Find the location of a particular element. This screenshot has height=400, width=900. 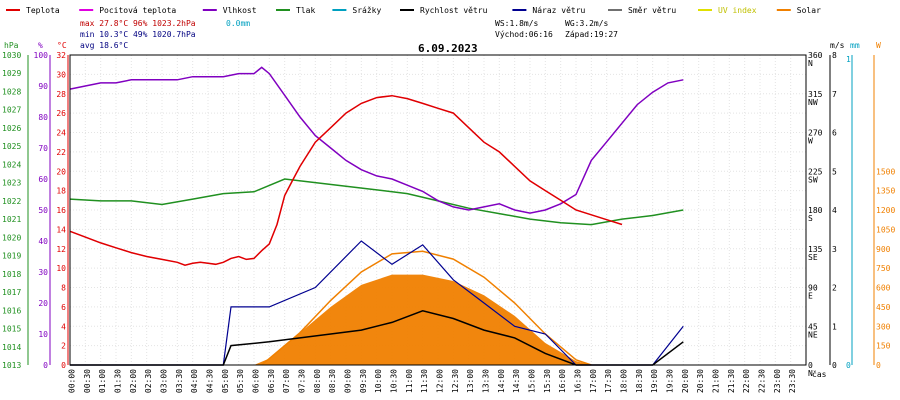

wind-speed-tick-label: 8 is located at coordinates (834, 55).